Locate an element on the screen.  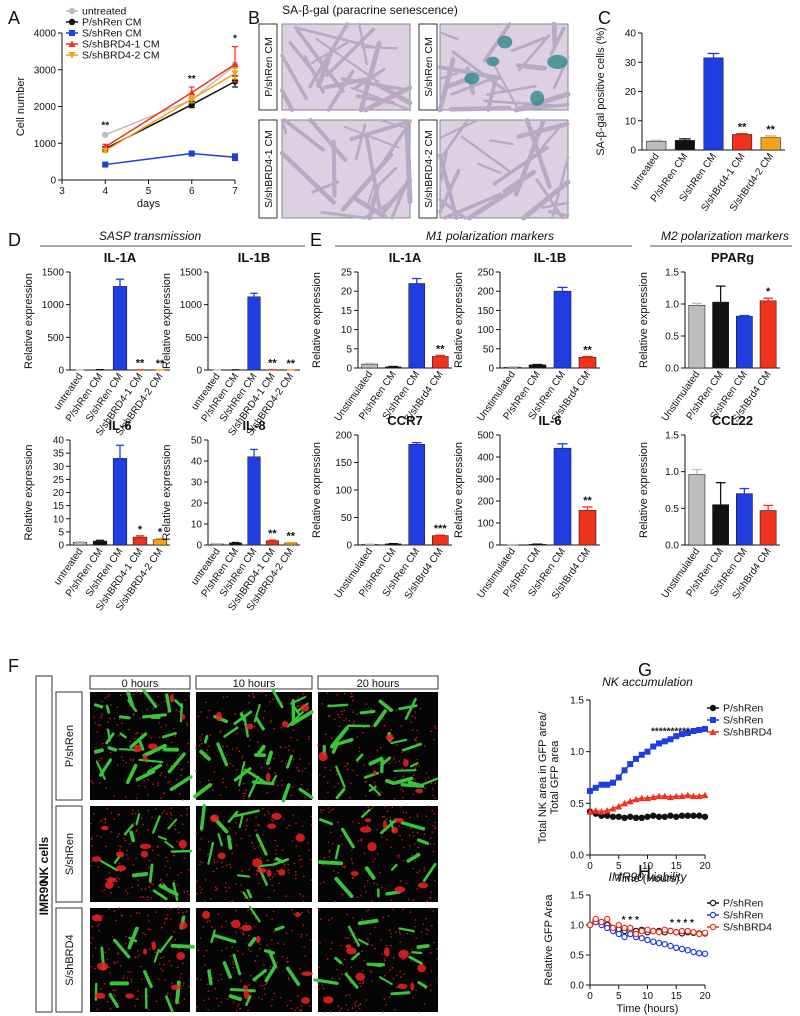
y-tick-label: 2000 is located at coordinates (45, 107).